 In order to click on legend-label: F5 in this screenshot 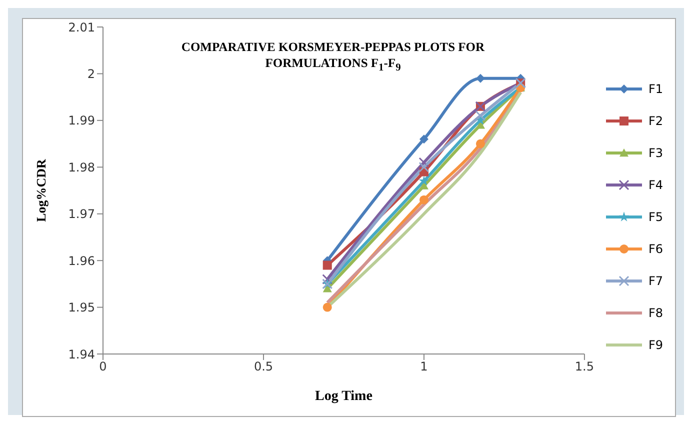, I will do `click(655, 217)`.